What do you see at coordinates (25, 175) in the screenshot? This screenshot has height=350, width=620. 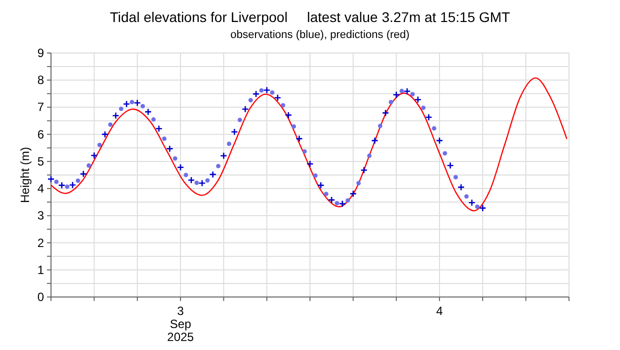 I see `y-axis-title: Height (m)` at bounding box center [25, 175].